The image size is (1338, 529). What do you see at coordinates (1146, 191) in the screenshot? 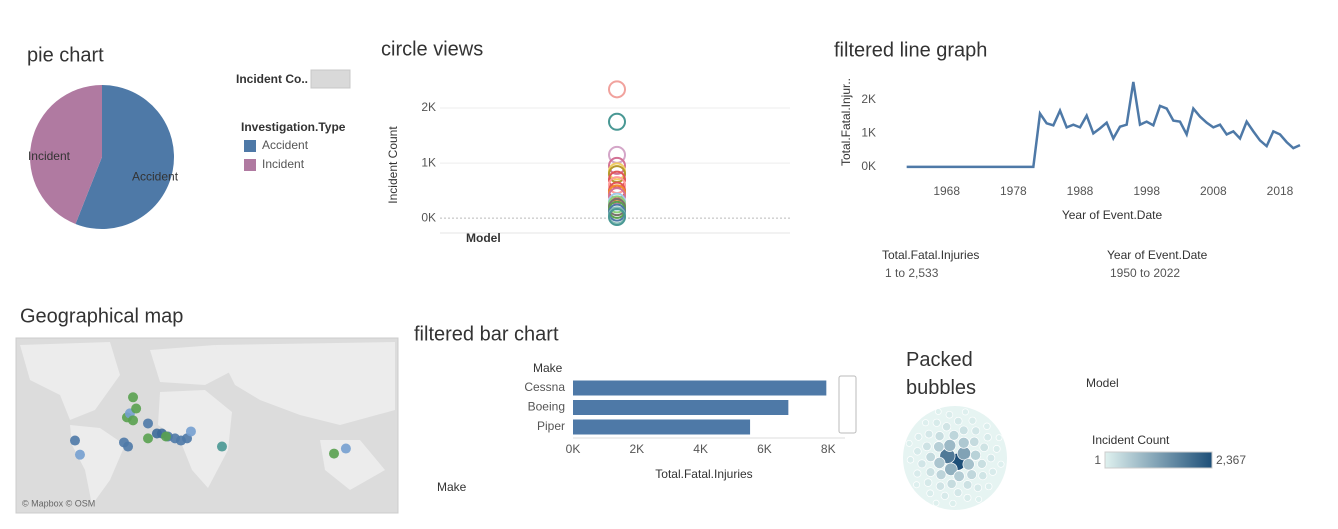
I see `x-tick-label: 1998` at bounding box center [1146, 191].